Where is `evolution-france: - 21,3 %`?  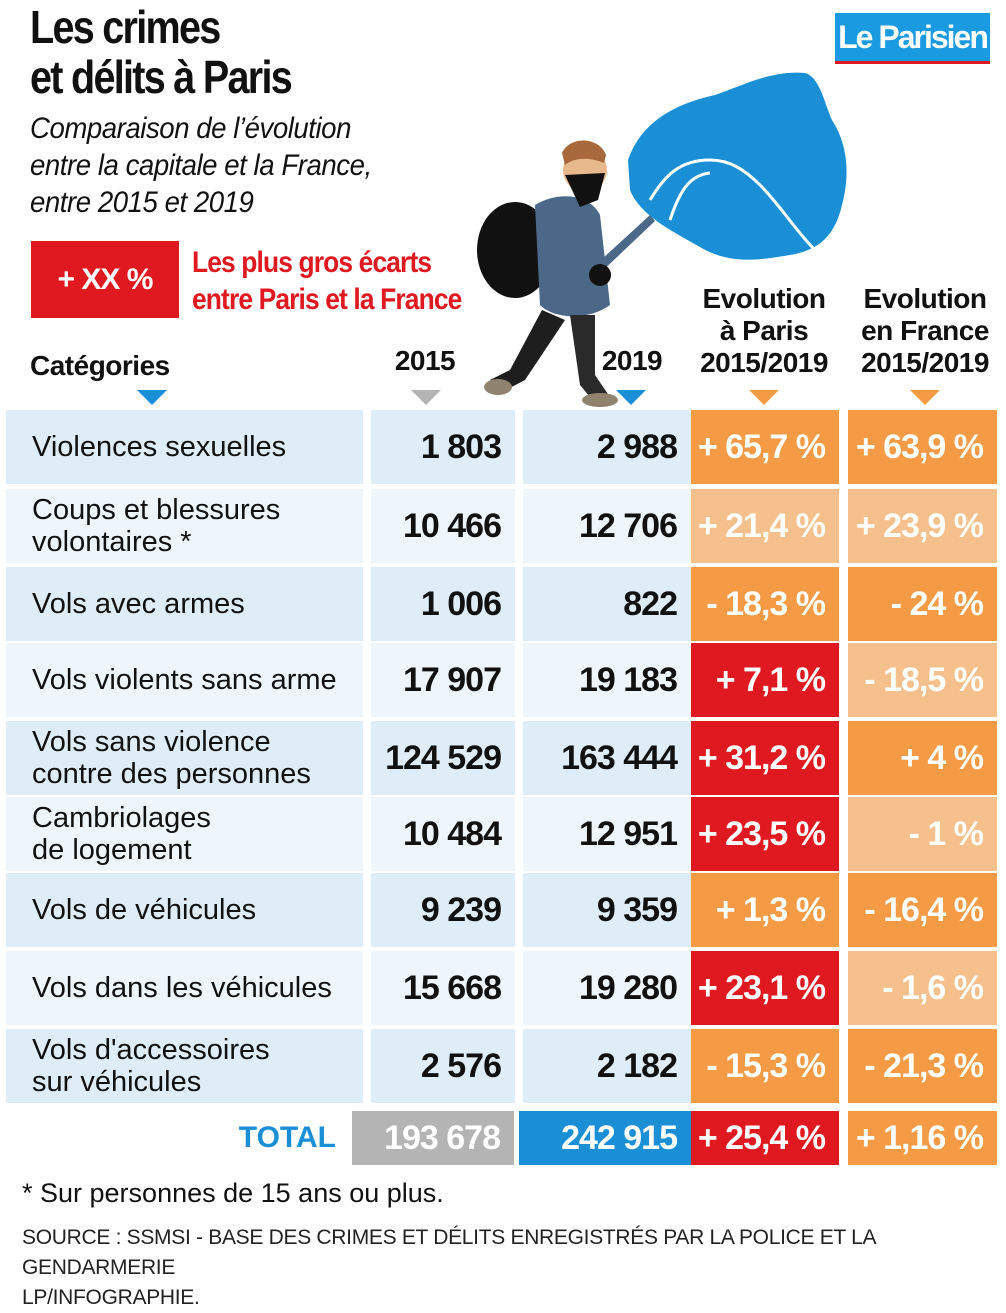 evolution-france: - 21,3 % is located at coordinates (922, 1066).